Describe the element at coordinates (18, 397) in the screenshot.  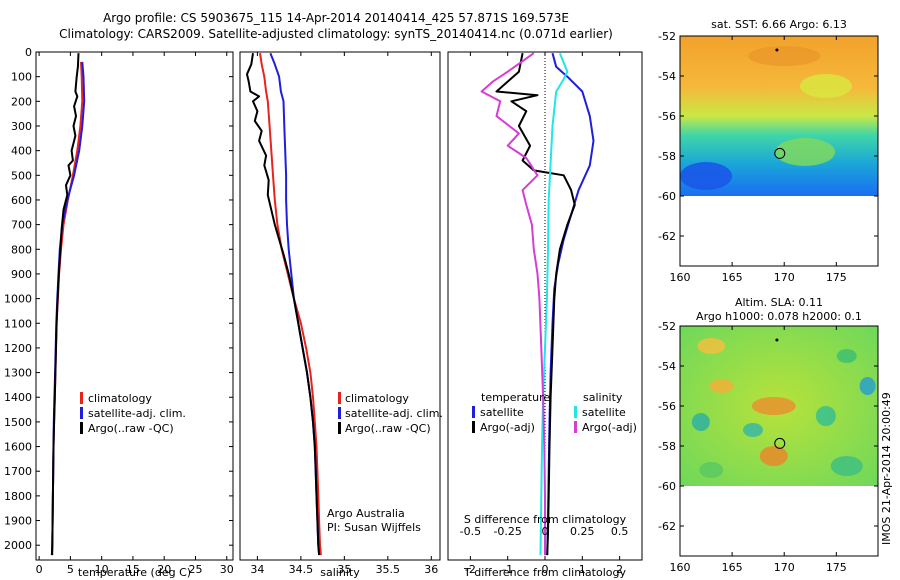
I see `y-tick-label: 1400` at that location.